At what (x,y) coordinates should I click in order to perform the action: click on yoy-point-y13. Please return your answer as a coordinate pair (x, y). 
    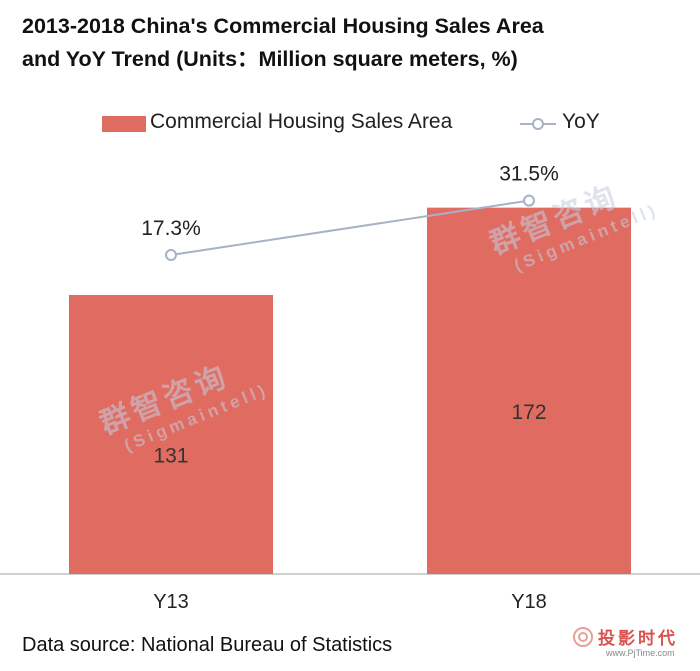
    Looking at the image, I should click on (171, 255).